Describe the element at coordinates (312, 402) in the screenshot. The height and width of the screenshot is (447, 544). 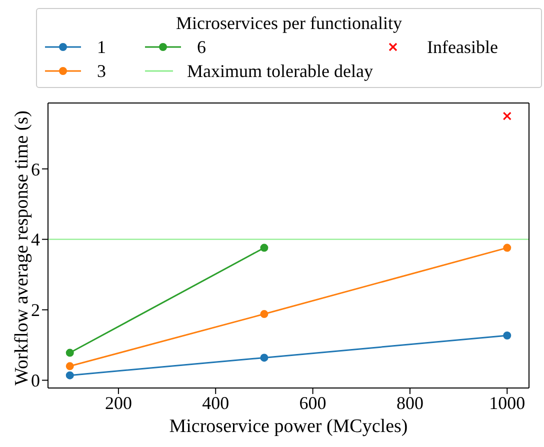
I see `x-tick-label: 600` at that location.